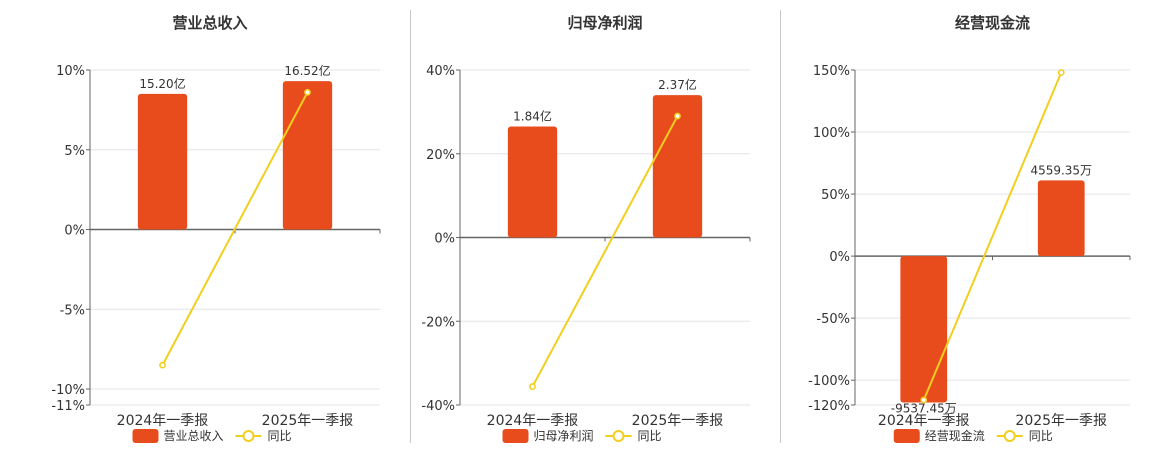 This screenshot has width=1160, height=454. Describe the element at coordinates (209, 23) in the screenshot. I see `chart-title: 营业总收入` at that location.